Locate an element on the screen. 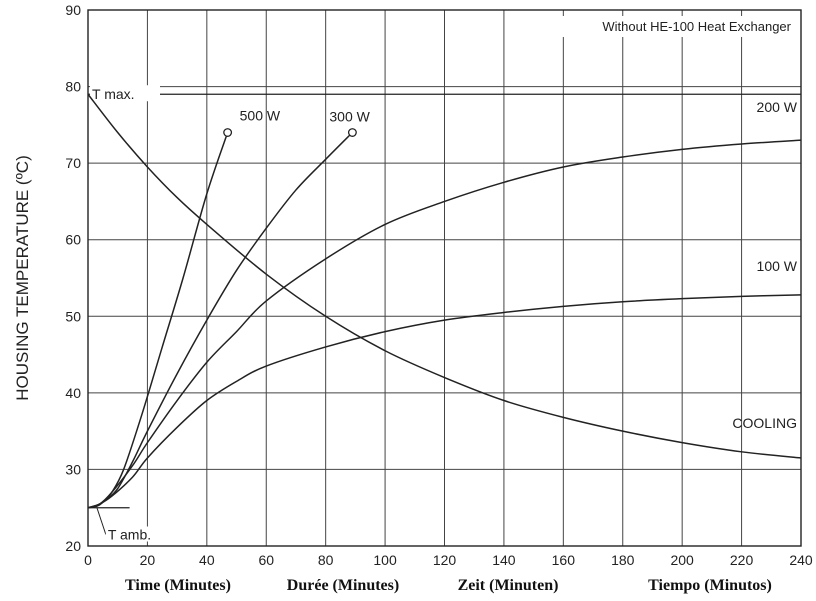 The height and width of the screenshot is (601, 816). series-label-cooling: COOLING is located at coordinates (764, 423).